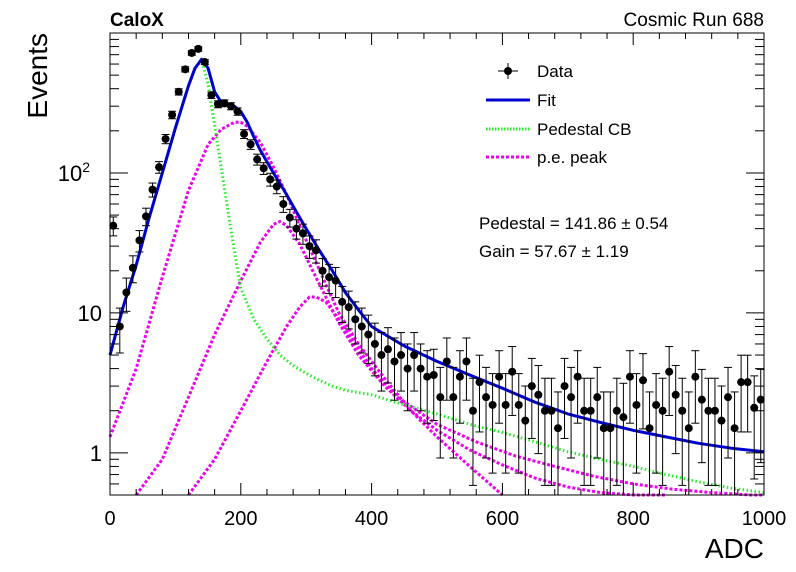 This screenshot has width=796, height=572. Describe the element at coordinates (96, 453) in the screenshot. I see `y-tick-label: 1` at that location.